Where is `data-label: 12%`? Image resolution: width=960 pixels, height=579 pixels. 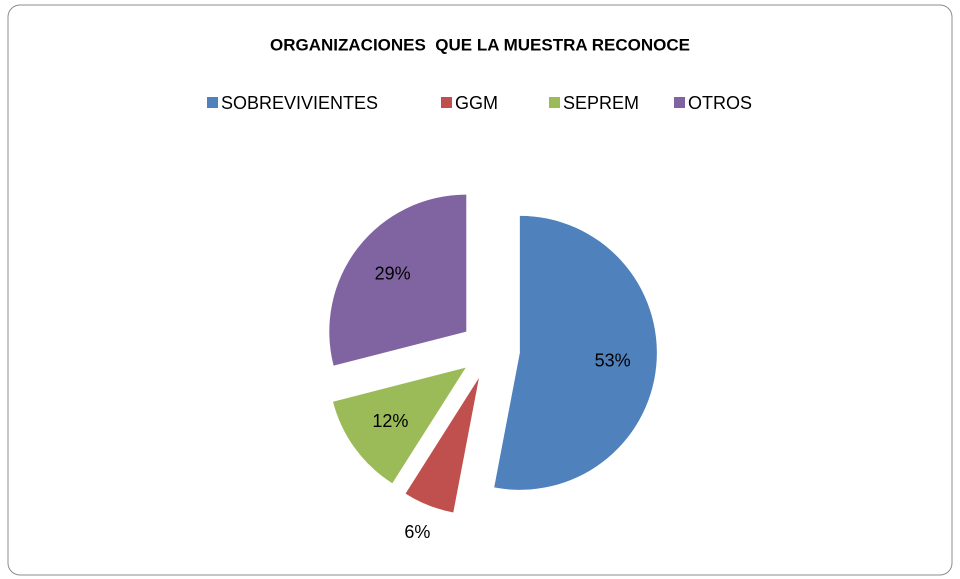
data-label: 12% is located at coordinates (390, 421).